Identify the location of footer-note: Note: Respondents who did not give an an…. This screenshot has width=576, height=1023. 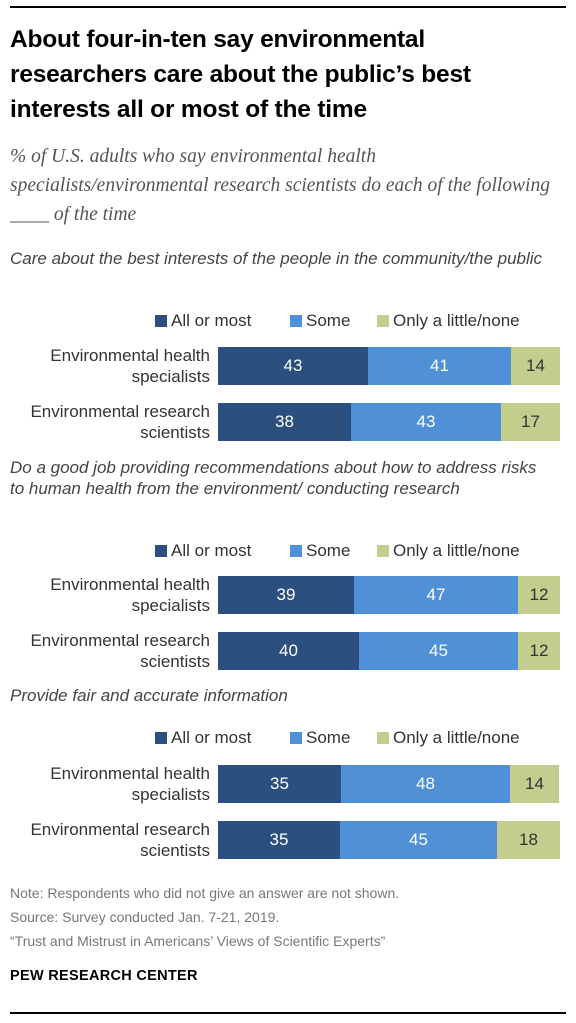
(205, 893).